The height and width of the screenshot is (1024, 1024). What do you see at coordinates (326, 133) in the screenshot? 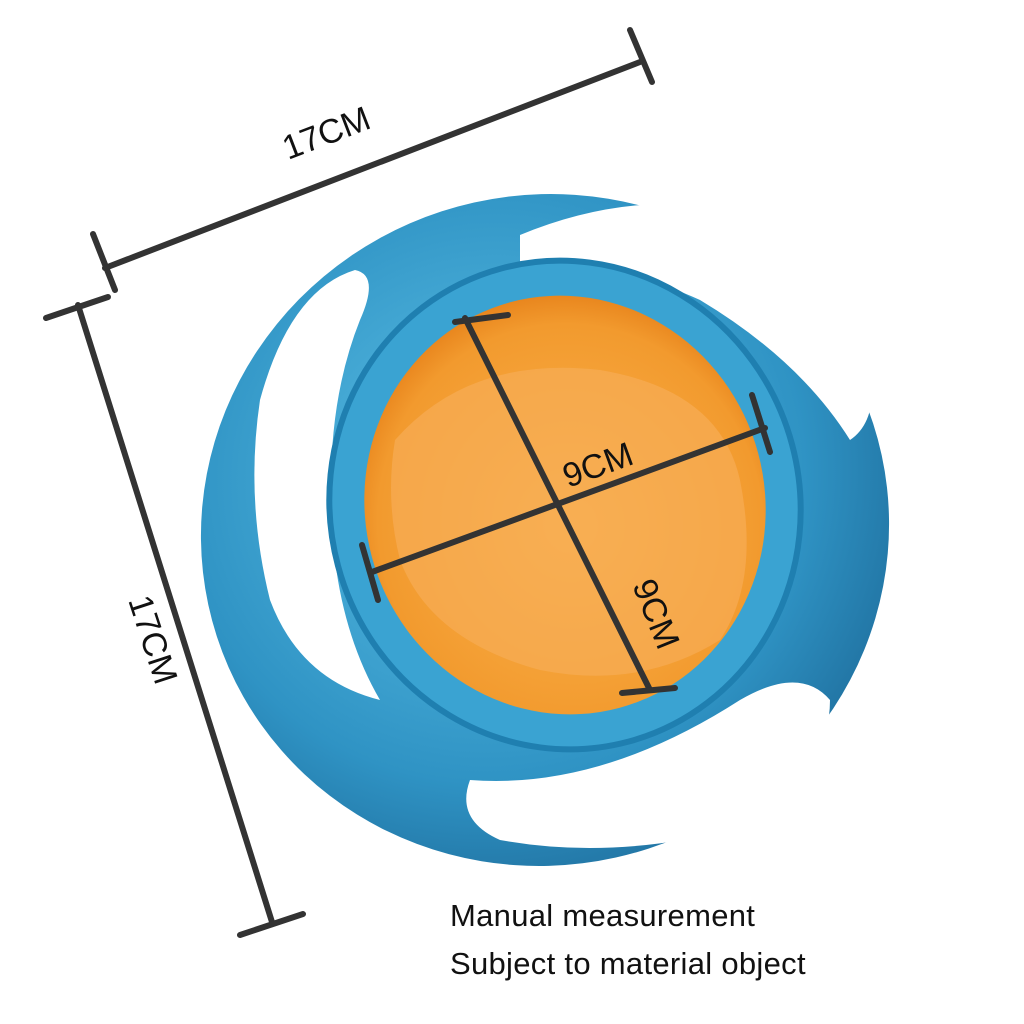
I see `label-outer-width: 17CM` at bounding box center [326, 133].